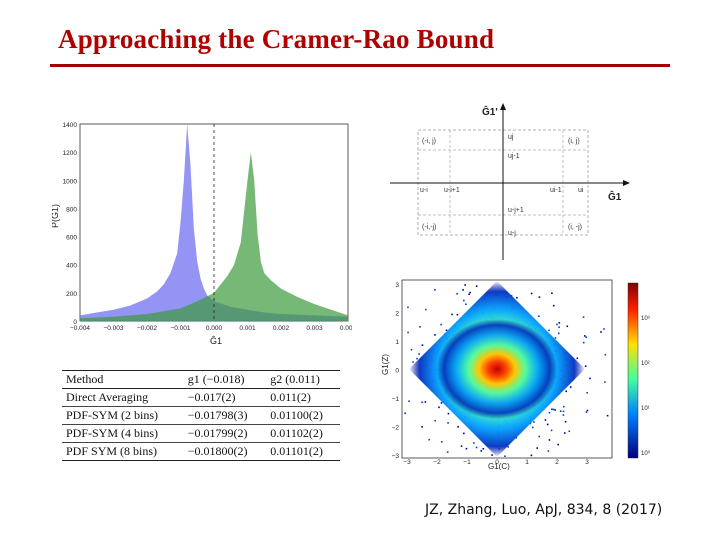 Image resolution: width=720 pixels, height=540 pixels. What do you see at coordinates (645, 409) in the screenshot?
I see `colorbar-tick-label: 10¹` at bounding box center [645, 409].